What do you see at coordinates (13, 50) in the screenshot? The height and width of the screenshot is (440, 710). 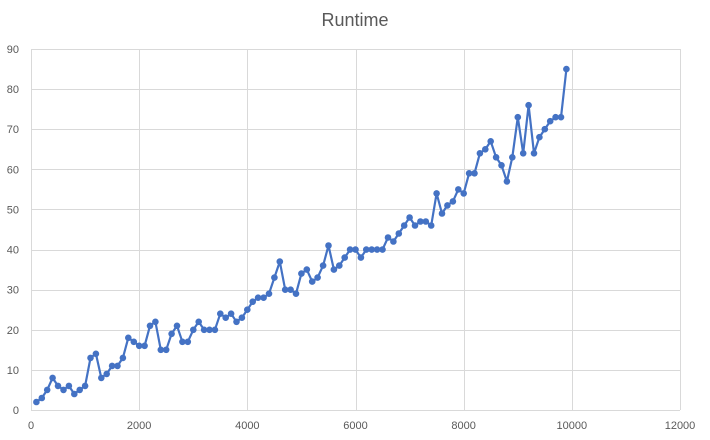 I see `y-tick-label: 90` at bounding box center [13, 50].